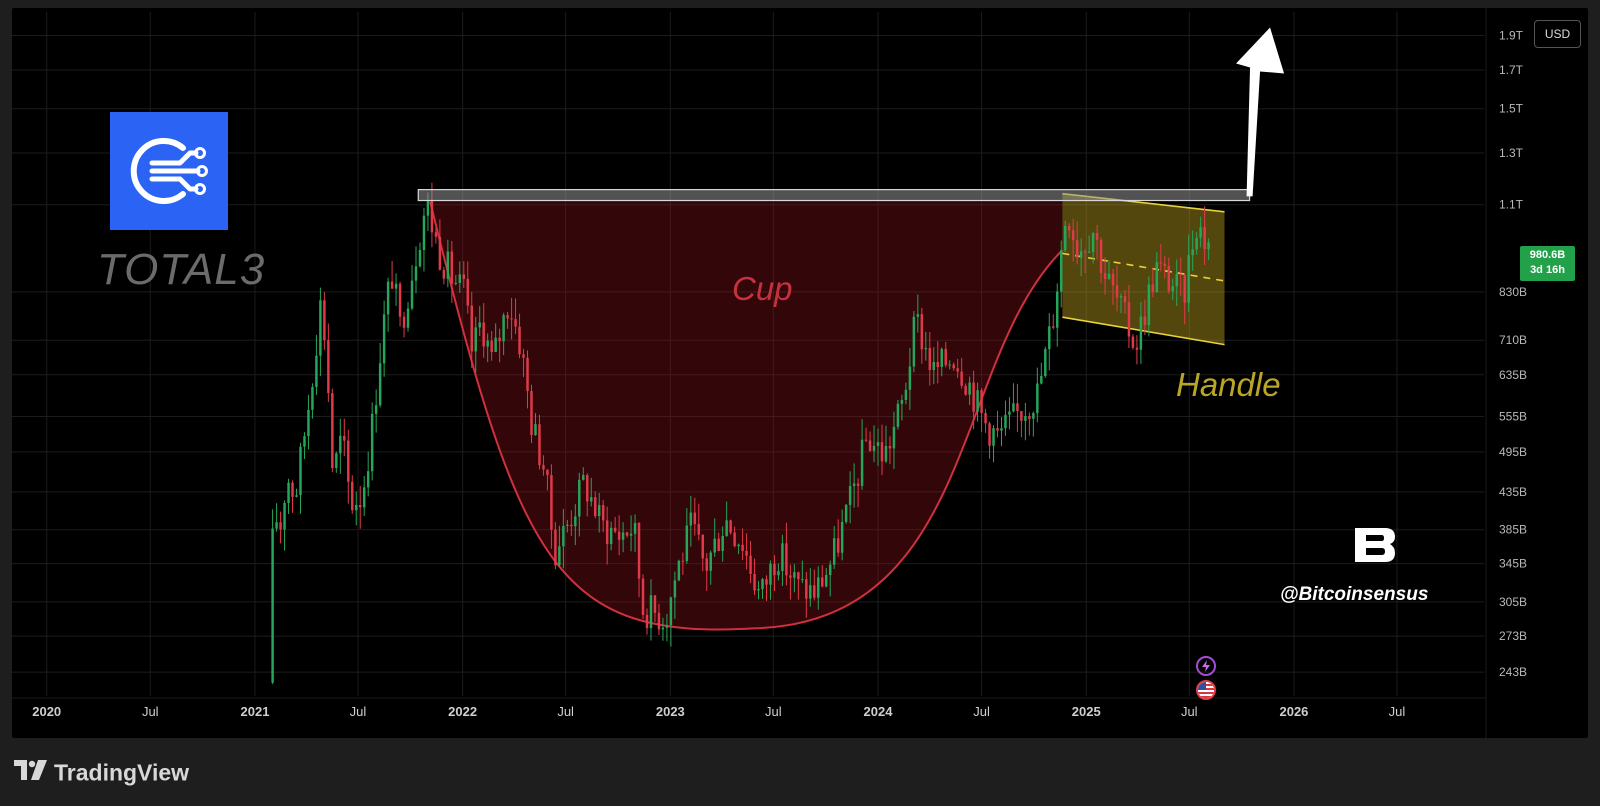 Image resolution: width=1600 pixels, height=806 pixels. I want to click on bitcoinsensus-logo-icon, so click(1375, 545).